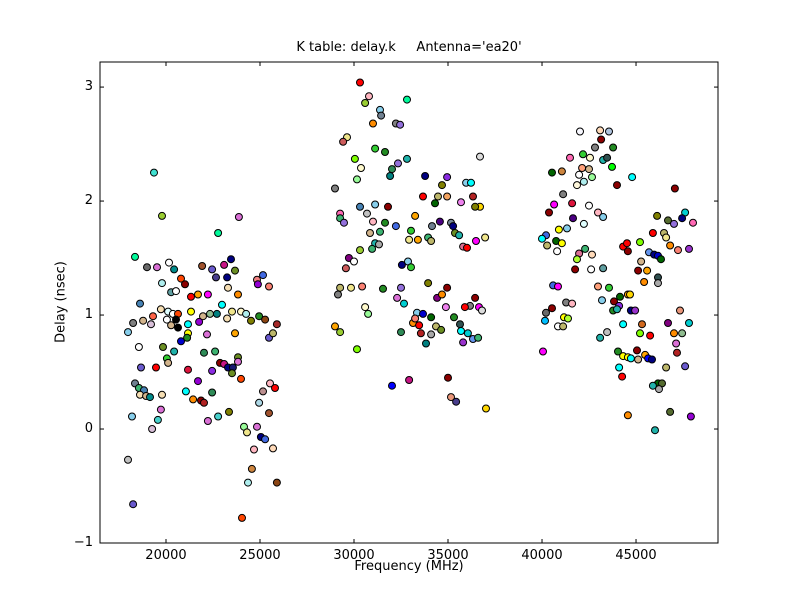 The height and width of the screenshot is (600, 800). What do you see at coordinates (636, 555) in the screenshot?
I see `x-tick-label: 45000` at bounding box center [636, 555].